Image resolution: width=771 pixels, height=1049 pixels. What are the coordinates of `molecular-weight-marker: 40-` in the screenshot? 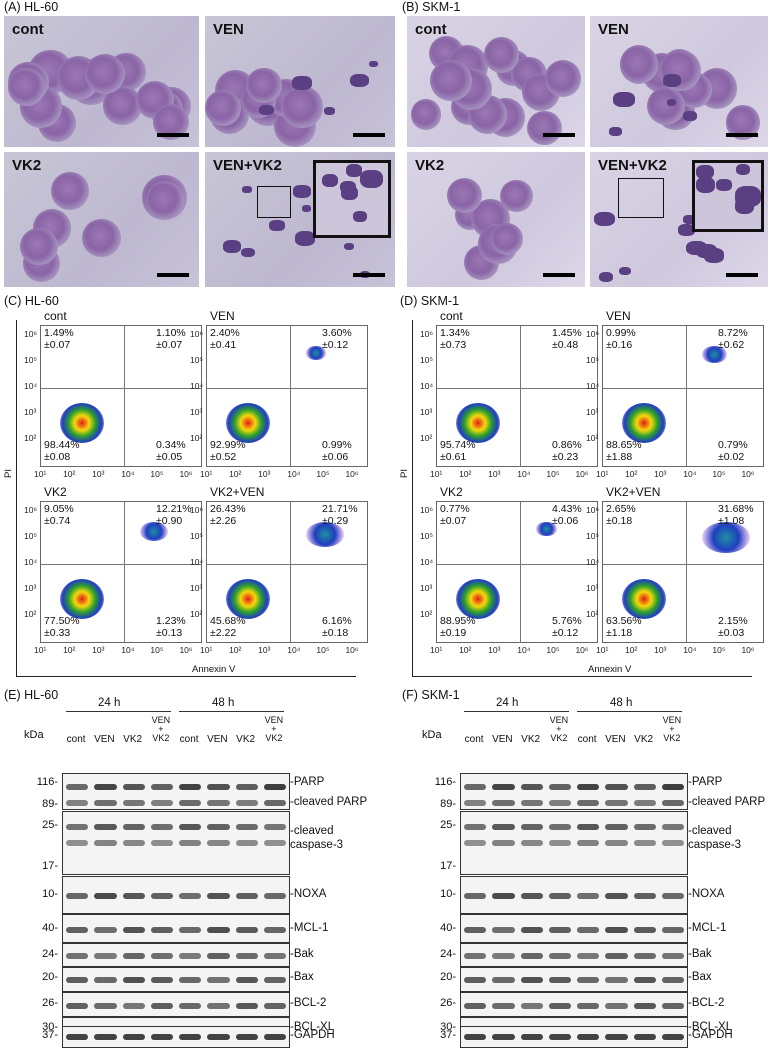 It's located at (448, 928).